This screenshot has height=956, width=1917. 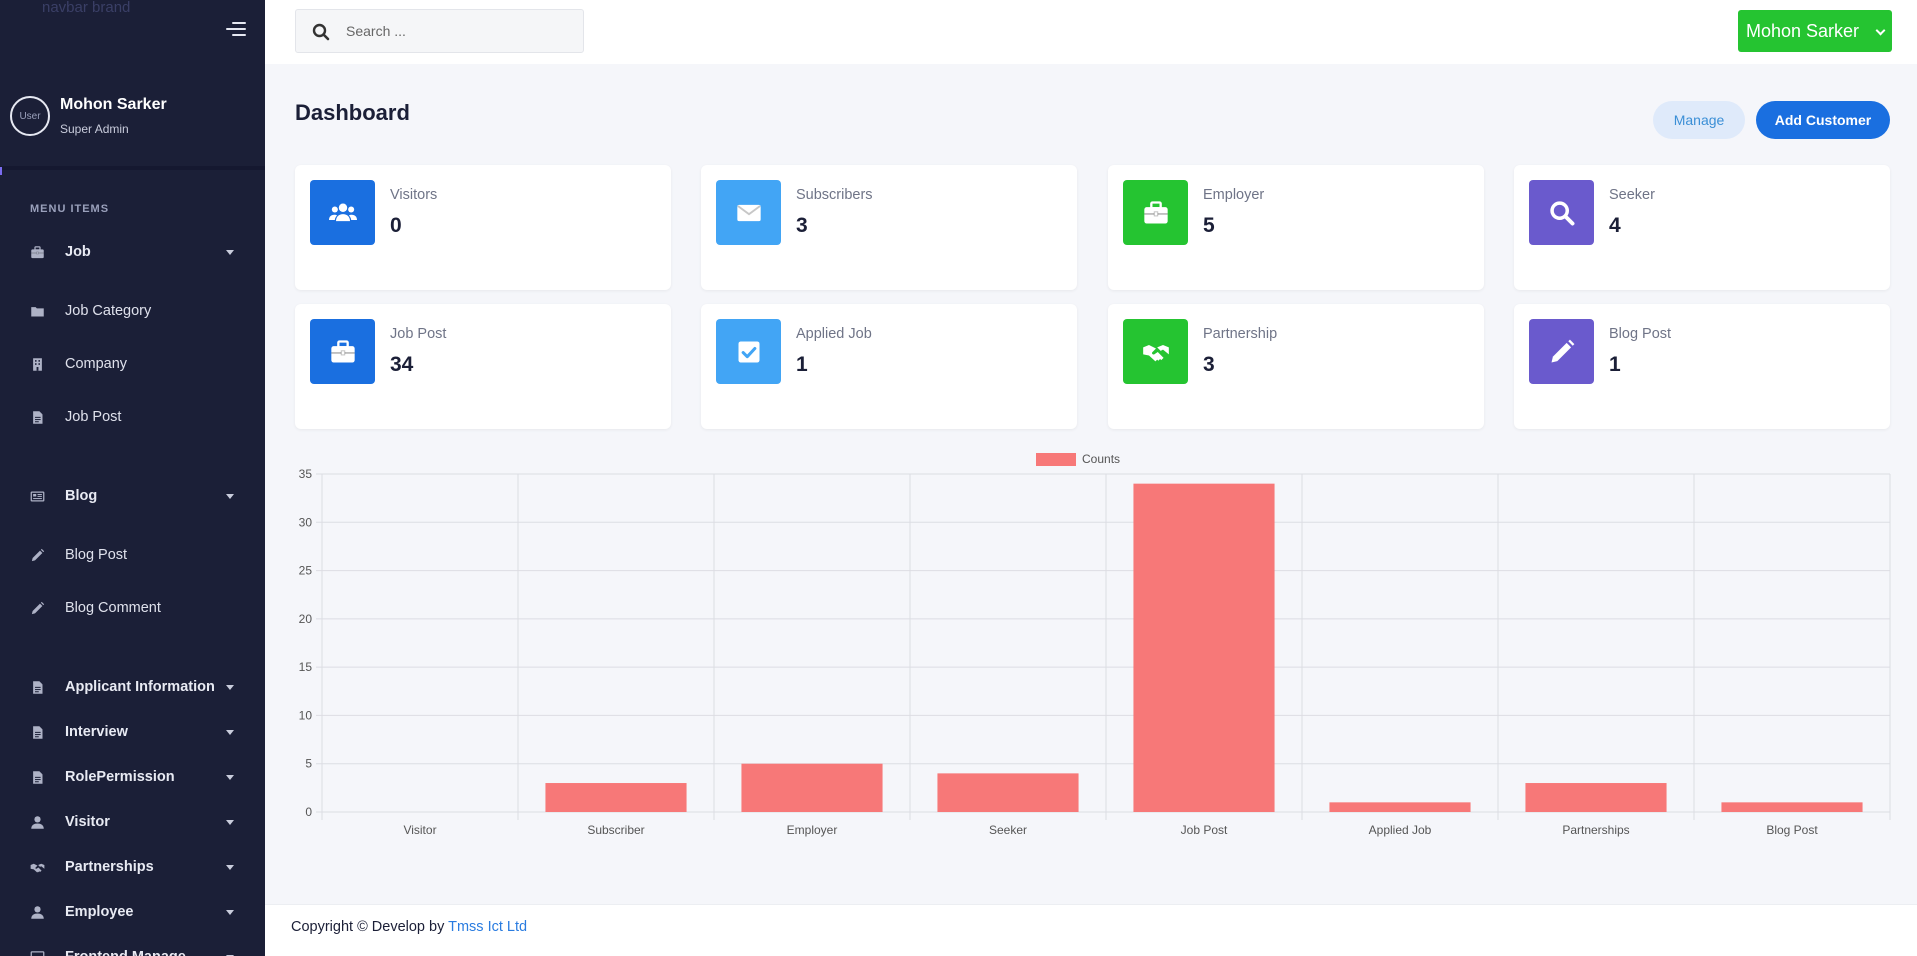 What do you see at coordinates (132, 947) in the screenshot?
I see `sidebar-item-frontend-manage: Frontend Manage` at bounding box center [132, 947].